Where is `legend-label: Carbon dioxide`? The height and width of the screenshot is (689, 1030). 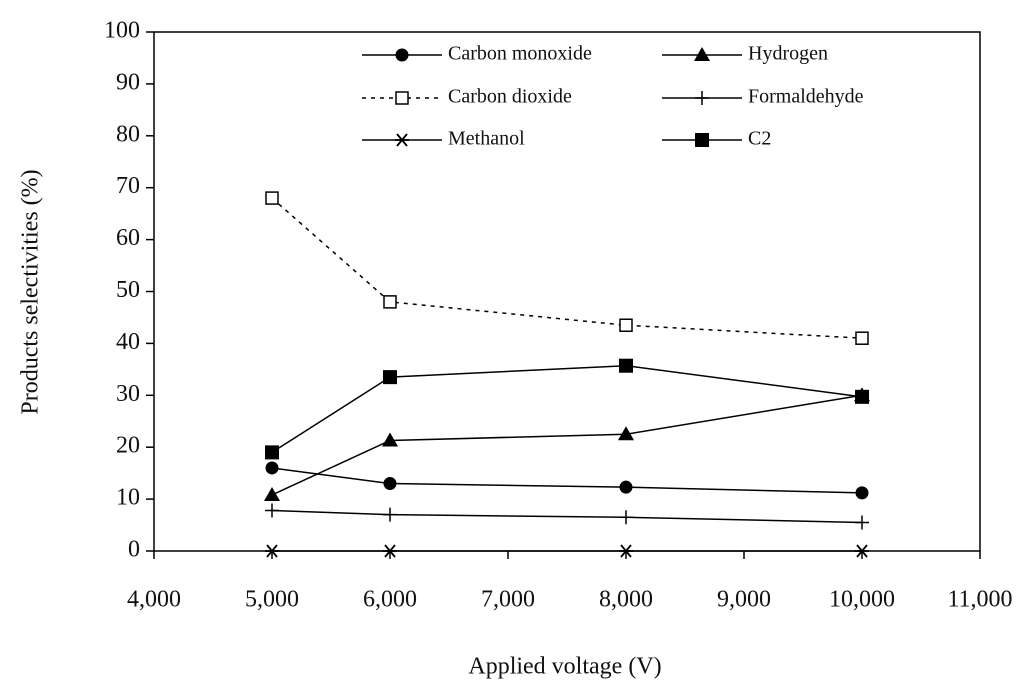 legend-label: Carbon dioxide is located at coordinates (510, 97).